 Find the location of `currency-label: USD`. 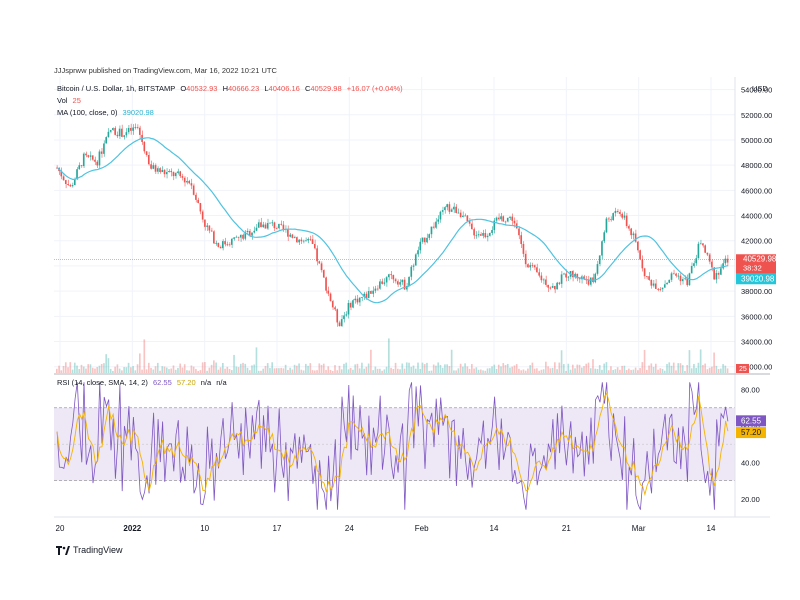

currency-label: USD is located at coordinates (760, 88).